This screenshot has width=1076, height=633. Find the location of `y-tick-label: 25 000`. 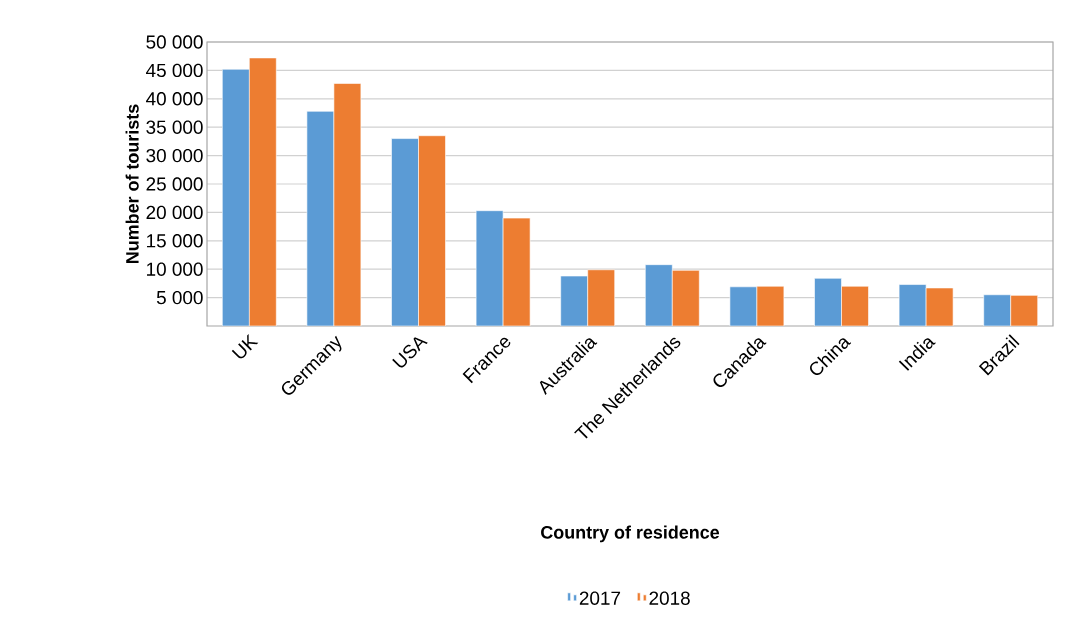

y-tick-label: 25 000 is located at coordinates (174, 184).